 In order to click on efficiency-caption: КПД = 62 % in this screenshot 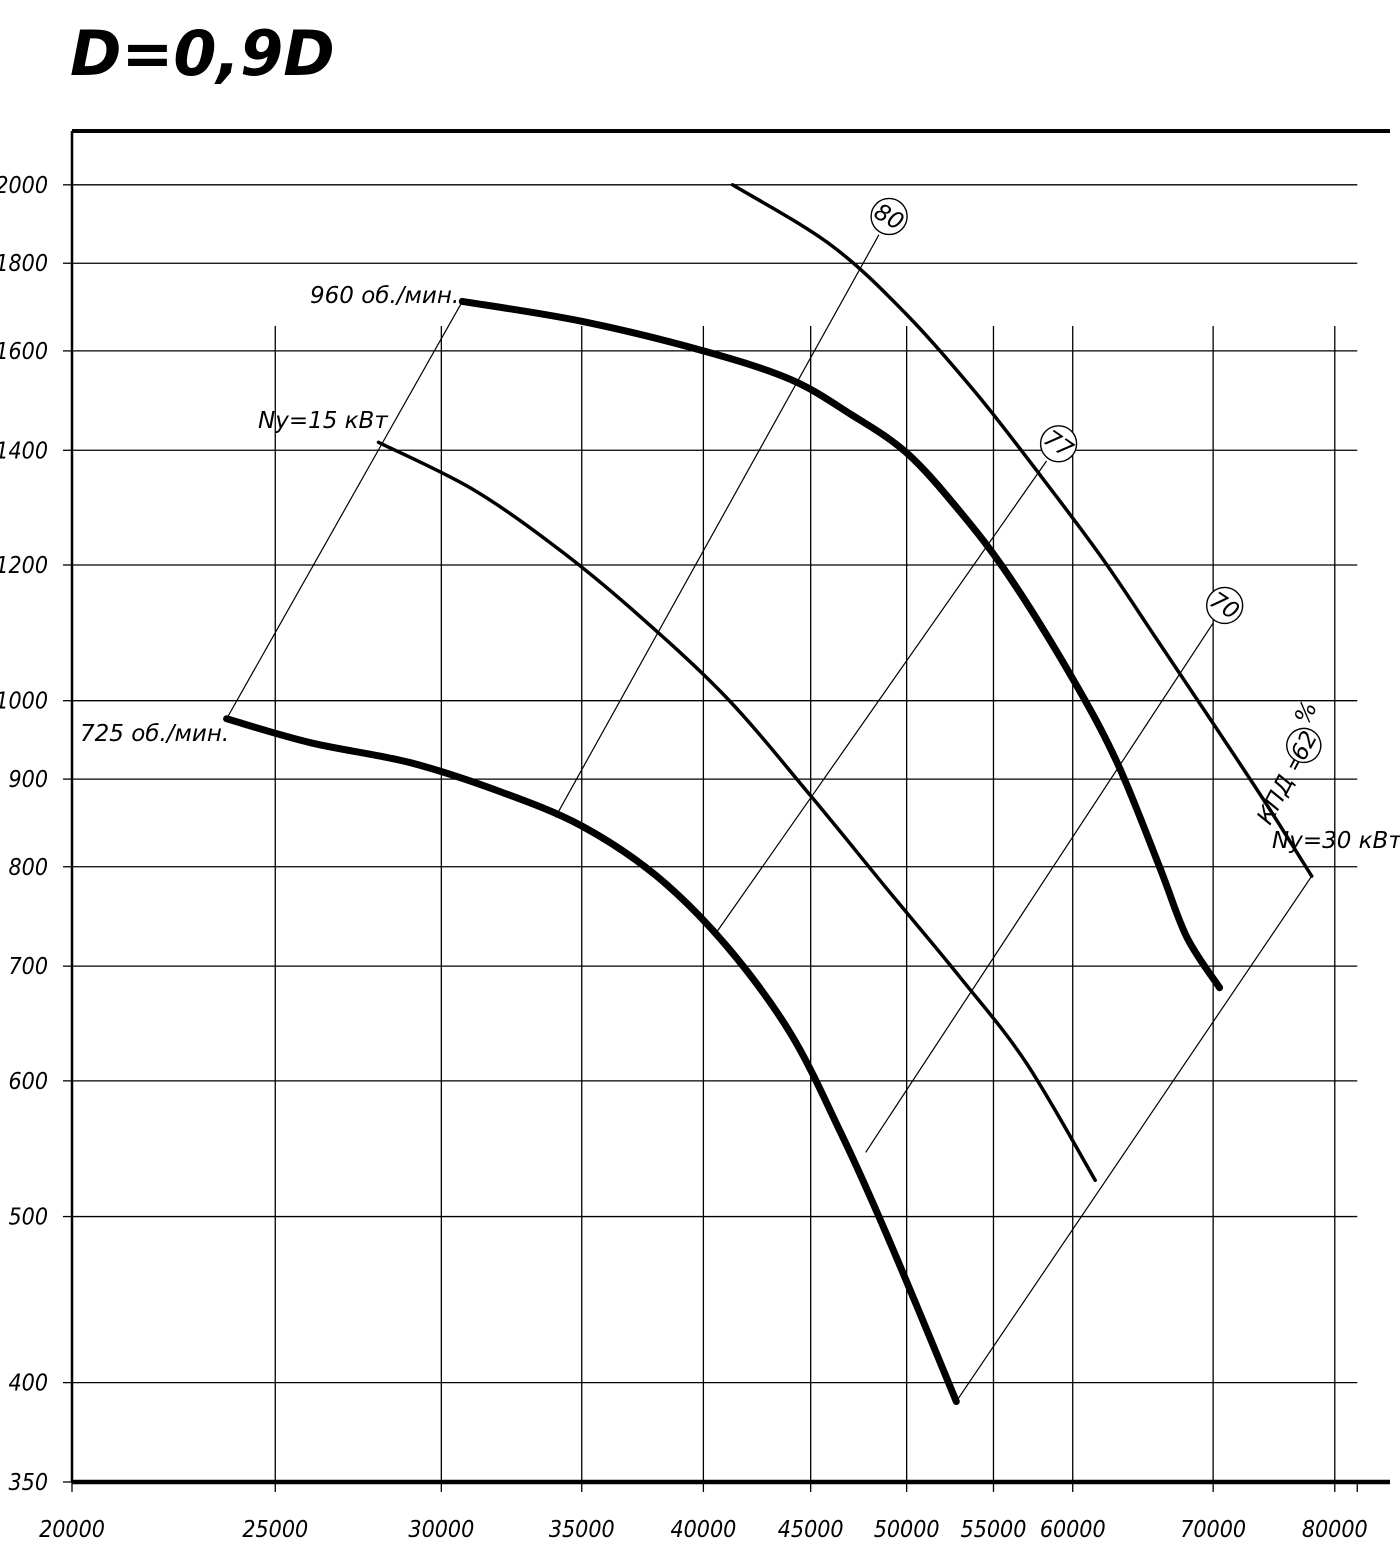, I will do `click(1287, 763)`.